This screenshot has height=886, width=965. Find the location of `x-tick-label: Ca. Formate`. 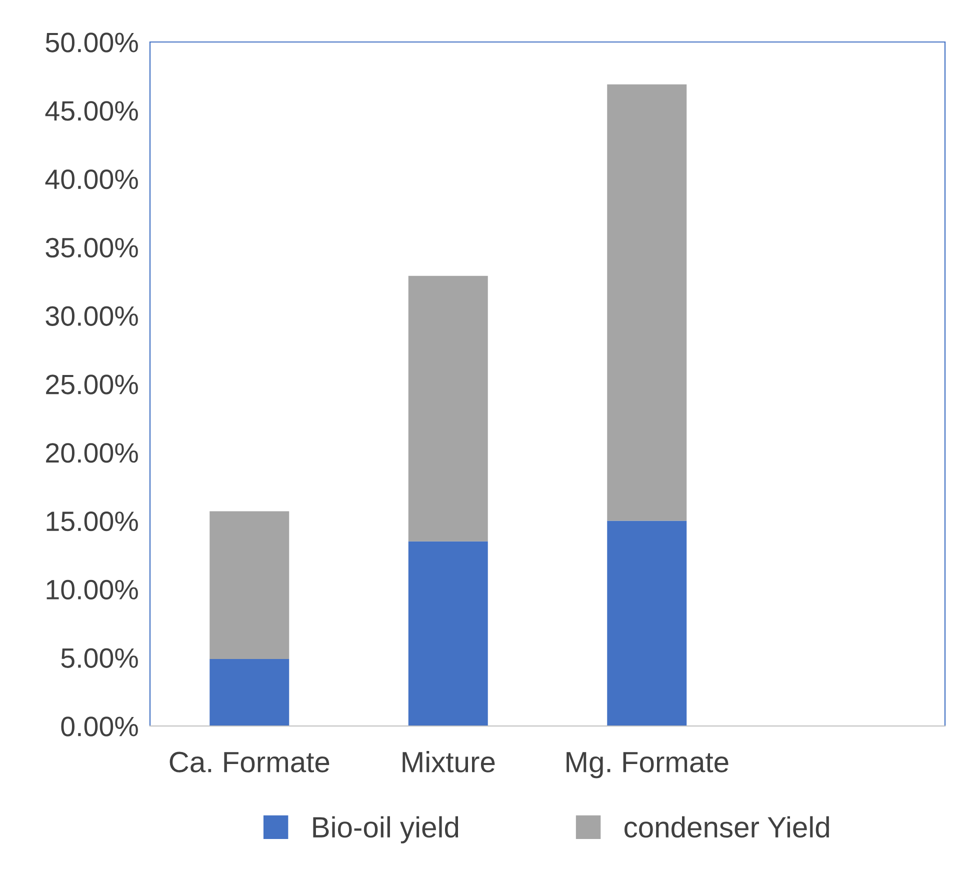

x-tick-label: Ca. Formate is located at coordinates (250, 762).